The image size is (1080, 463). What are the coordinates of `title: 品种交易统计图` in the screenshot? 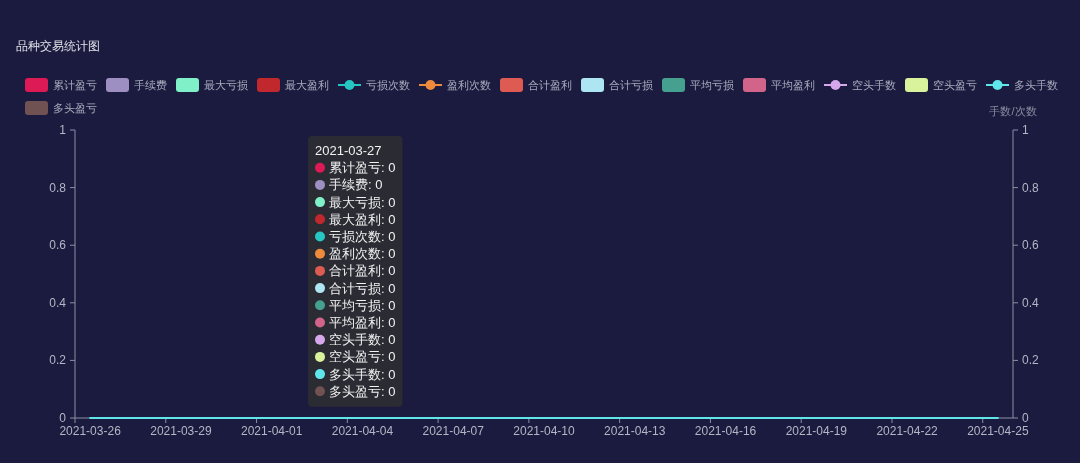 It's located at (58, 46).